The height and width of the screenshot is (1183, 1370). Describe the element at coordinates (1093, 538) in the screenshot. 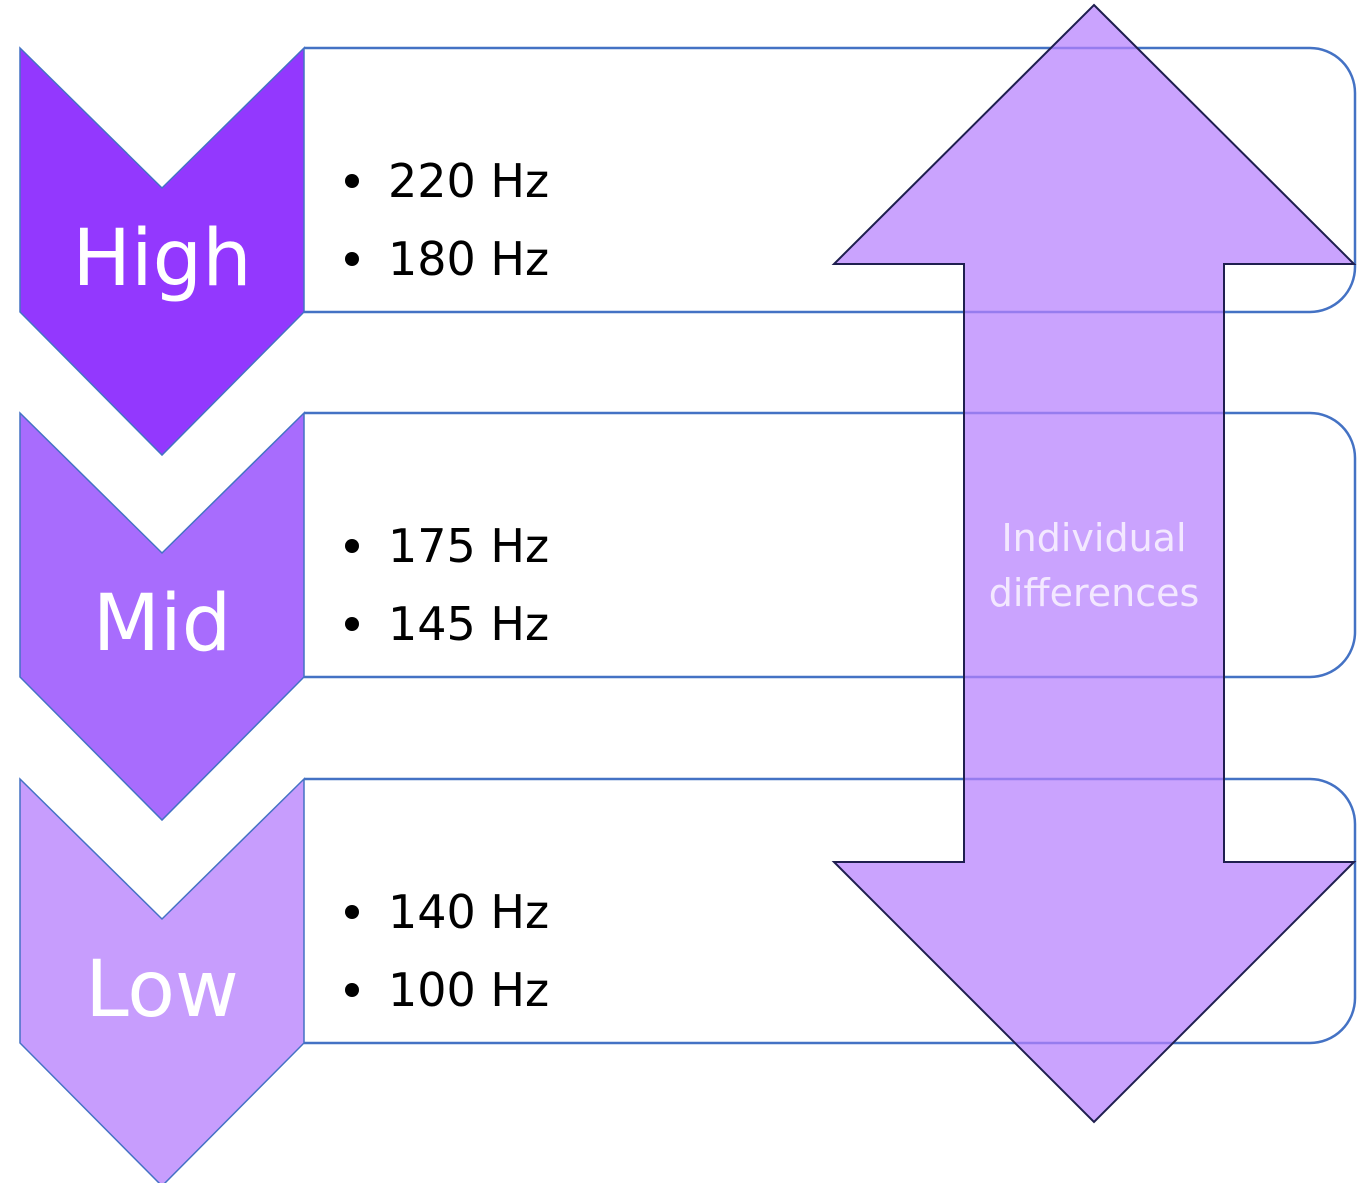

I see `arrow-label: Individual` at that location.